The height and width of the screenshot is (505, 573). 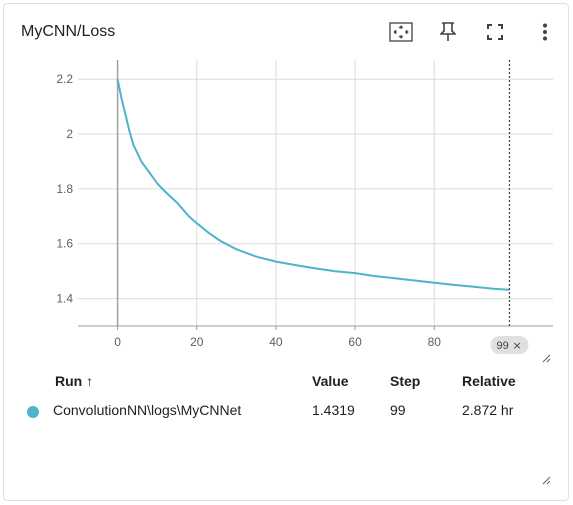 I want to click on more-vert-icon, so click(x=545, y=32).